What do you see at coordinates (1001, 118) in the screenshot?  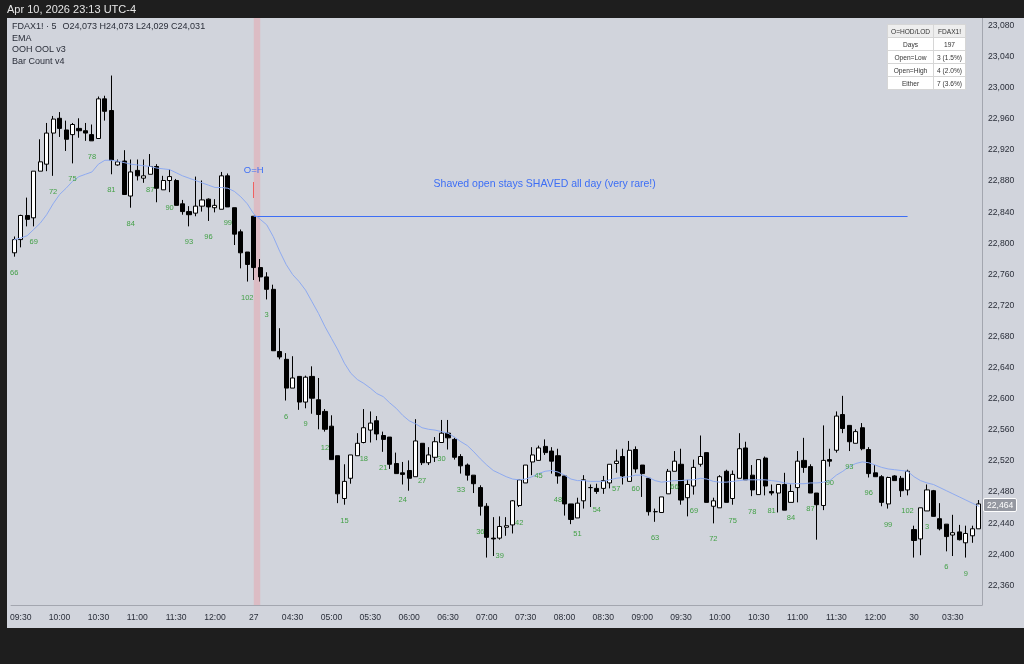 I see `y-tick-label: 22,960` at bounding box center [1001, 118].